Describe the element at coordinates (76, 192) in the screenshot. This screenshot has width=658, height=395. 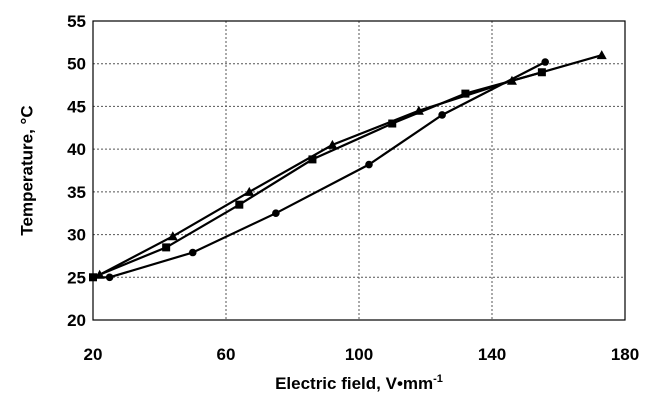
I see `y-tick-label: 35` at that location.